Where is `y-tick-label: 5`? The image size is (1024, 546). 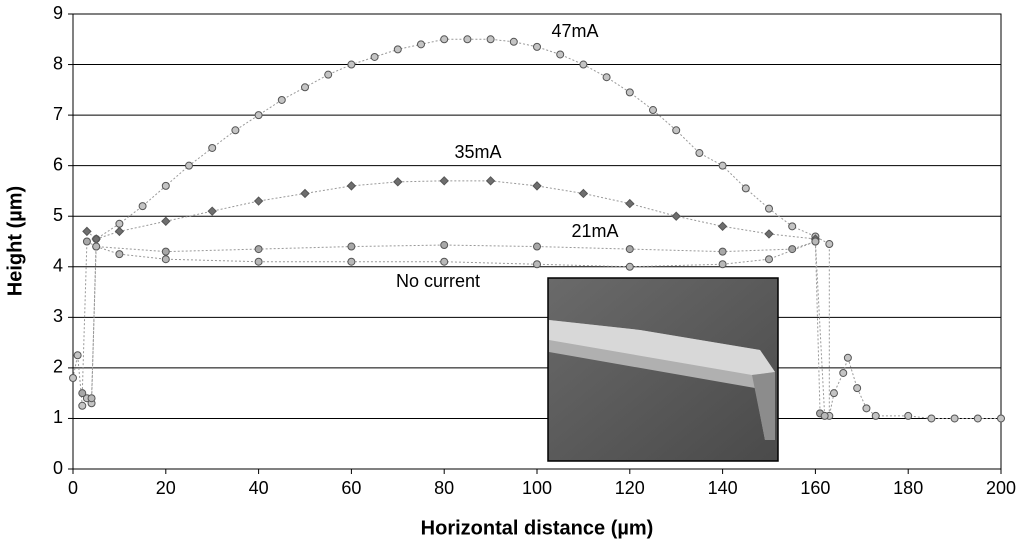 y-tick-label: 5 is located at coordinates (58, 215).